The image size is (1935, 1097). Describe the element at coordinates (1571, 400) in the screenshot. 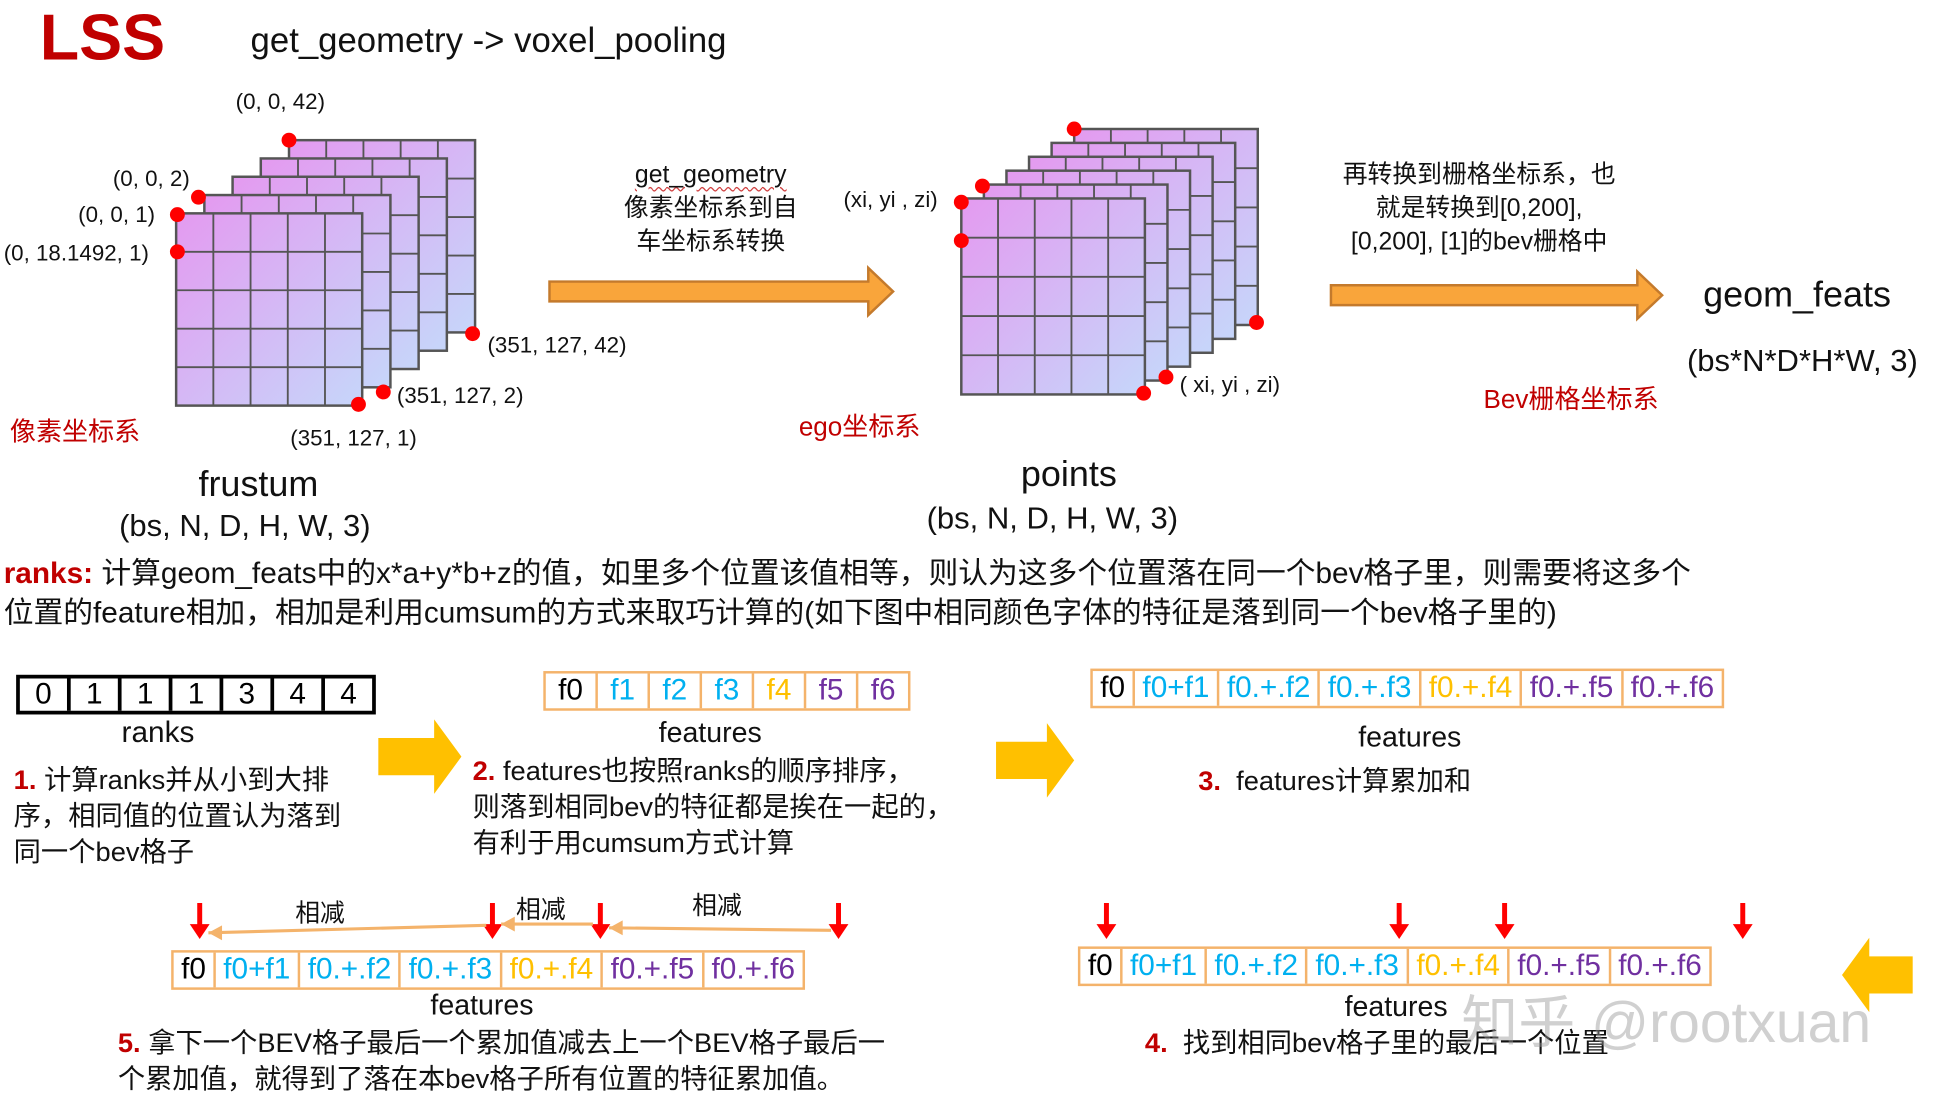

I see `bev-coord-label: Bev栅格坐标系` at that location.